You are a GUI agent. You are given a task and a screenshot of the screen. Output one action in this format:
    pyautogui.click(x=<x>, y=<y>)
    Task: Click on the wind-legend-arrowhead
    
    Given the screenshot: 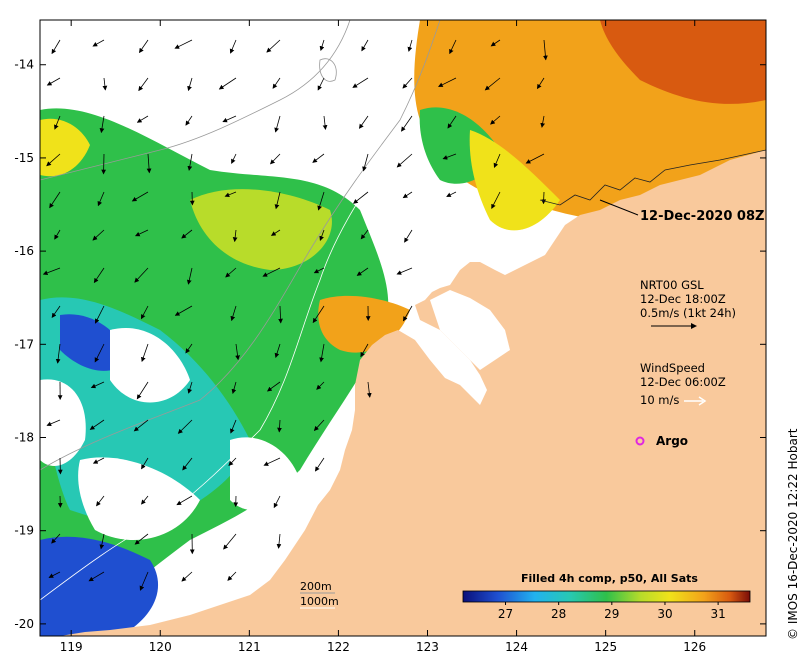 What is the action you would take?
    pyautogui.click(x=702, y=401)
    